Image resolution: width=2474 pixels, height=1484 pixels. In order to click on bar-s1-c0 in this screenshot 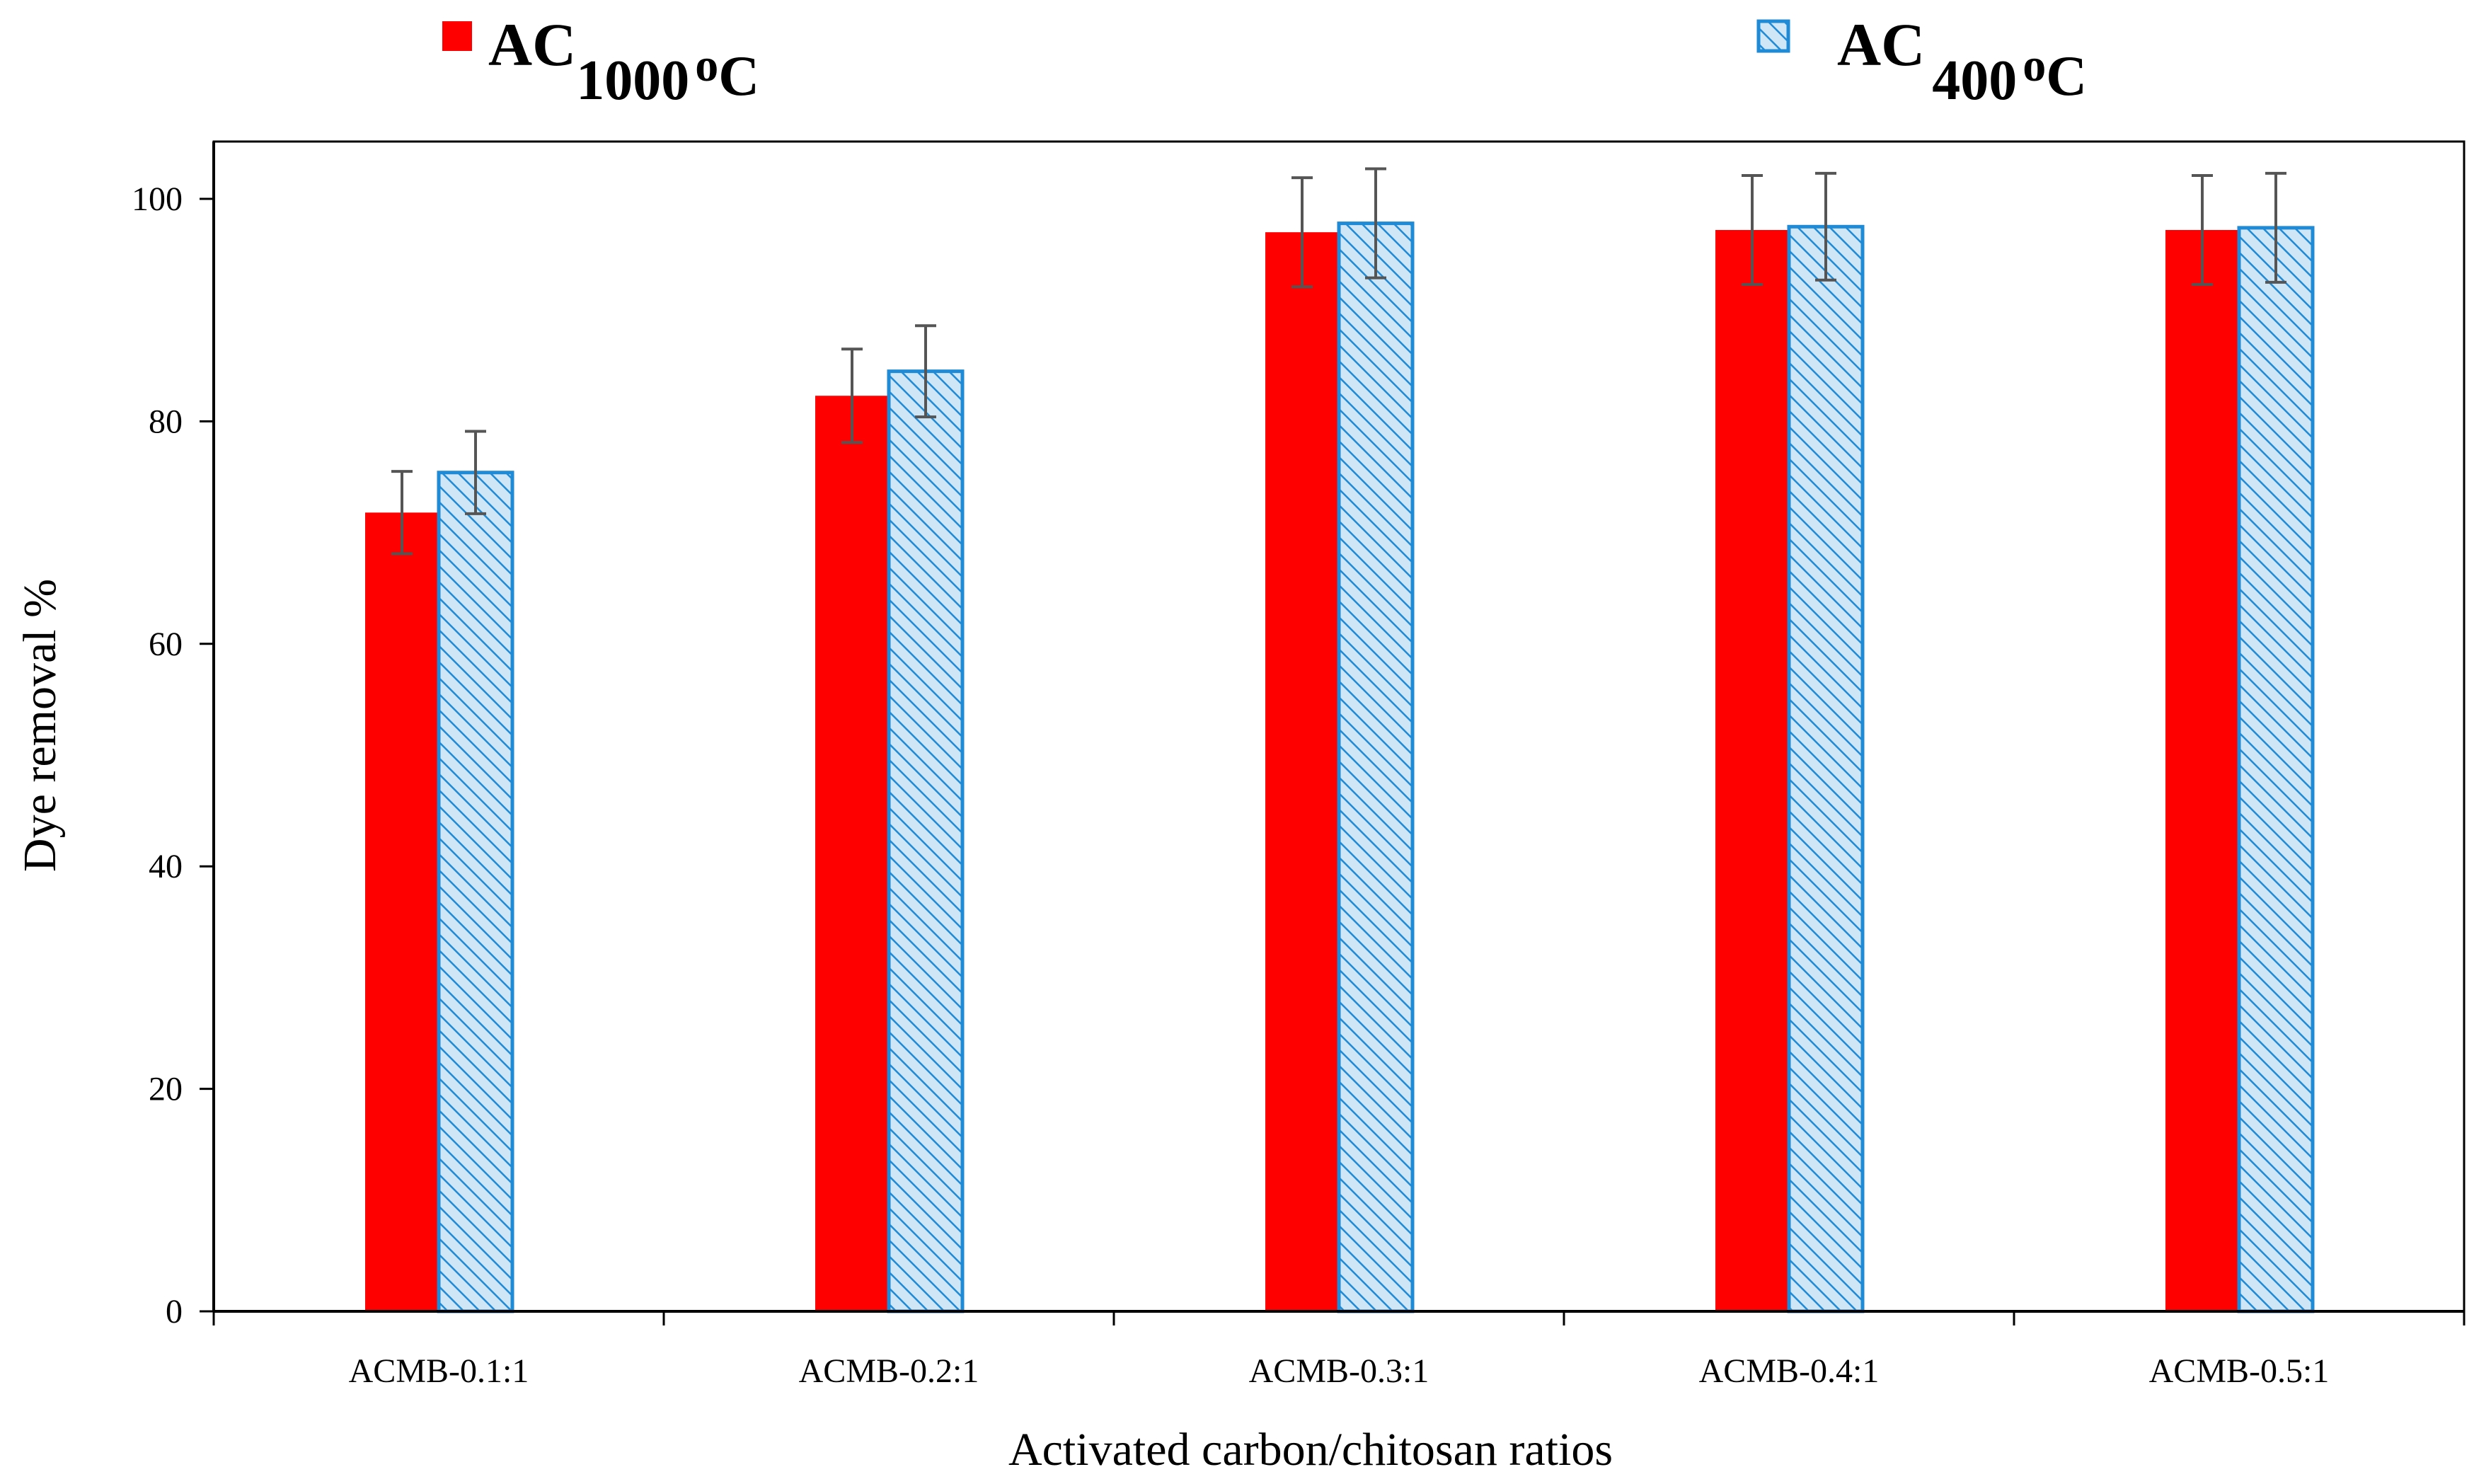, I will do `click(475, 892)`.